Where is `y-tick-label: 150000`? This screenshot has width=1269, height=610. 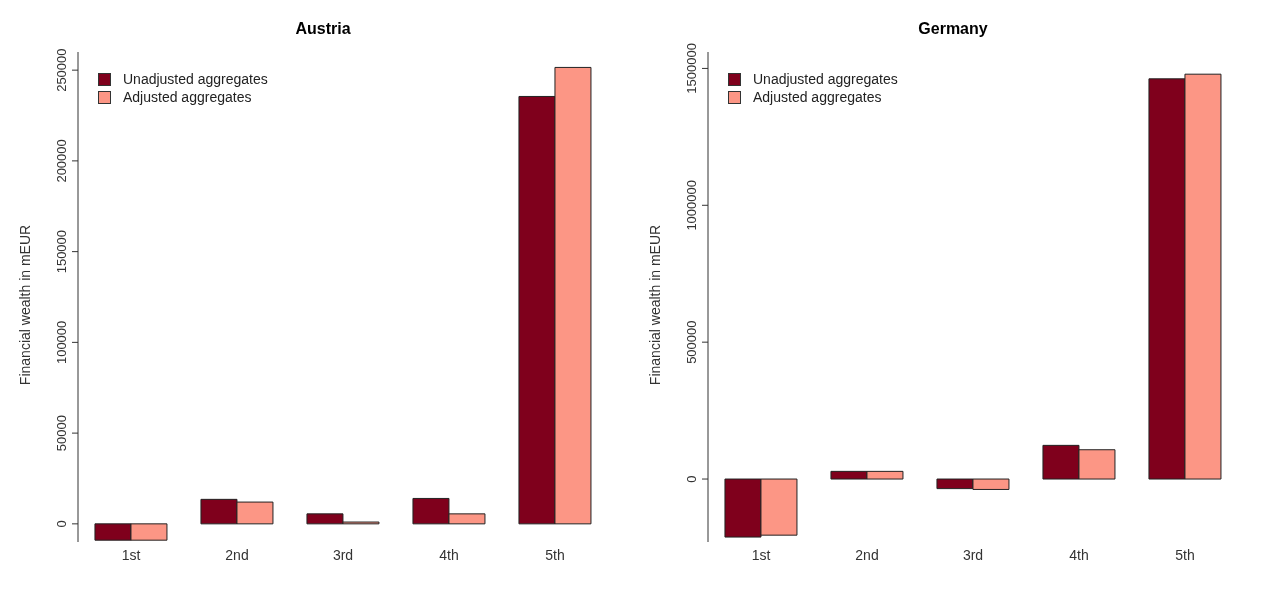 y-tick-label: 150000 is located at coordinates (61, 251).